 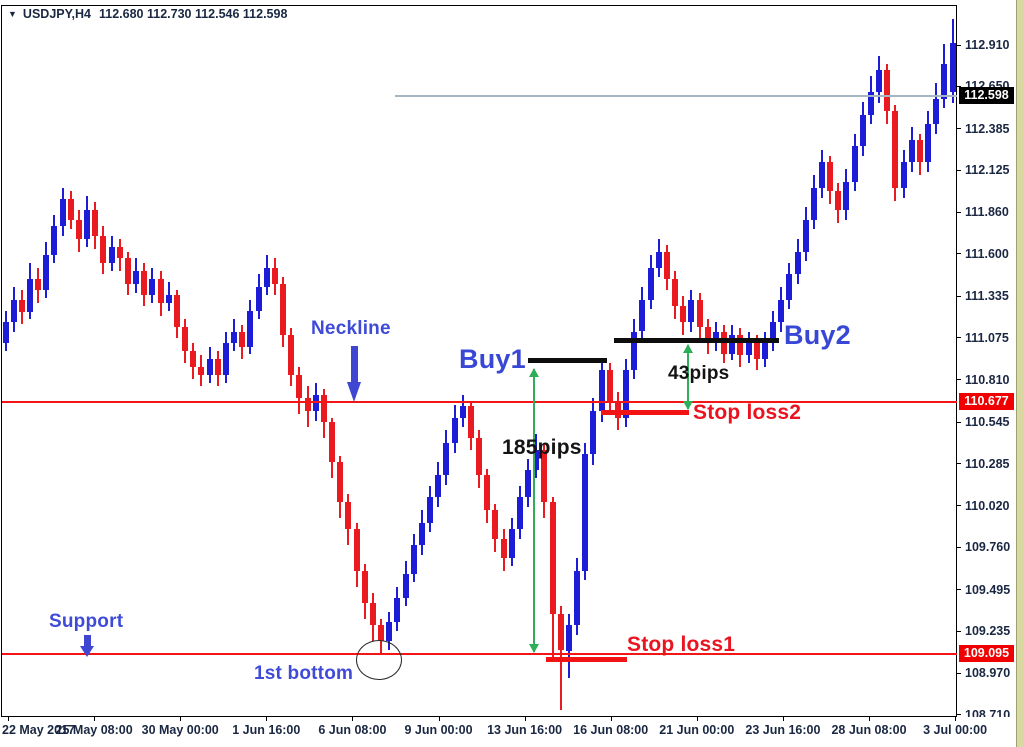 What do you see at coordinates (611, 730) in the screenshot?
I see `time-tick-label: 16 Jun 08:00` at bounding box center [611, 730].